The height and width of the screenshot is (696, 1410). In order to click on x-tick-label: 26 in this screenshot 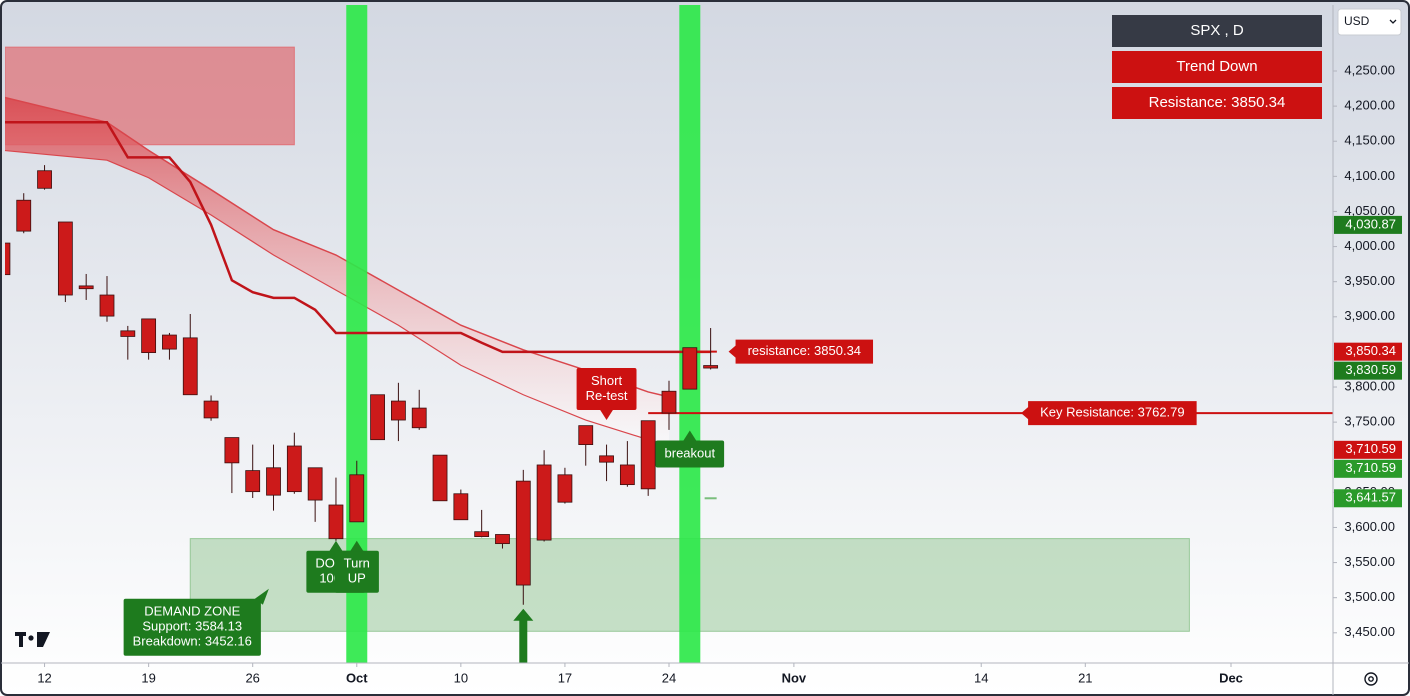, I will do `click(252, 677)`.